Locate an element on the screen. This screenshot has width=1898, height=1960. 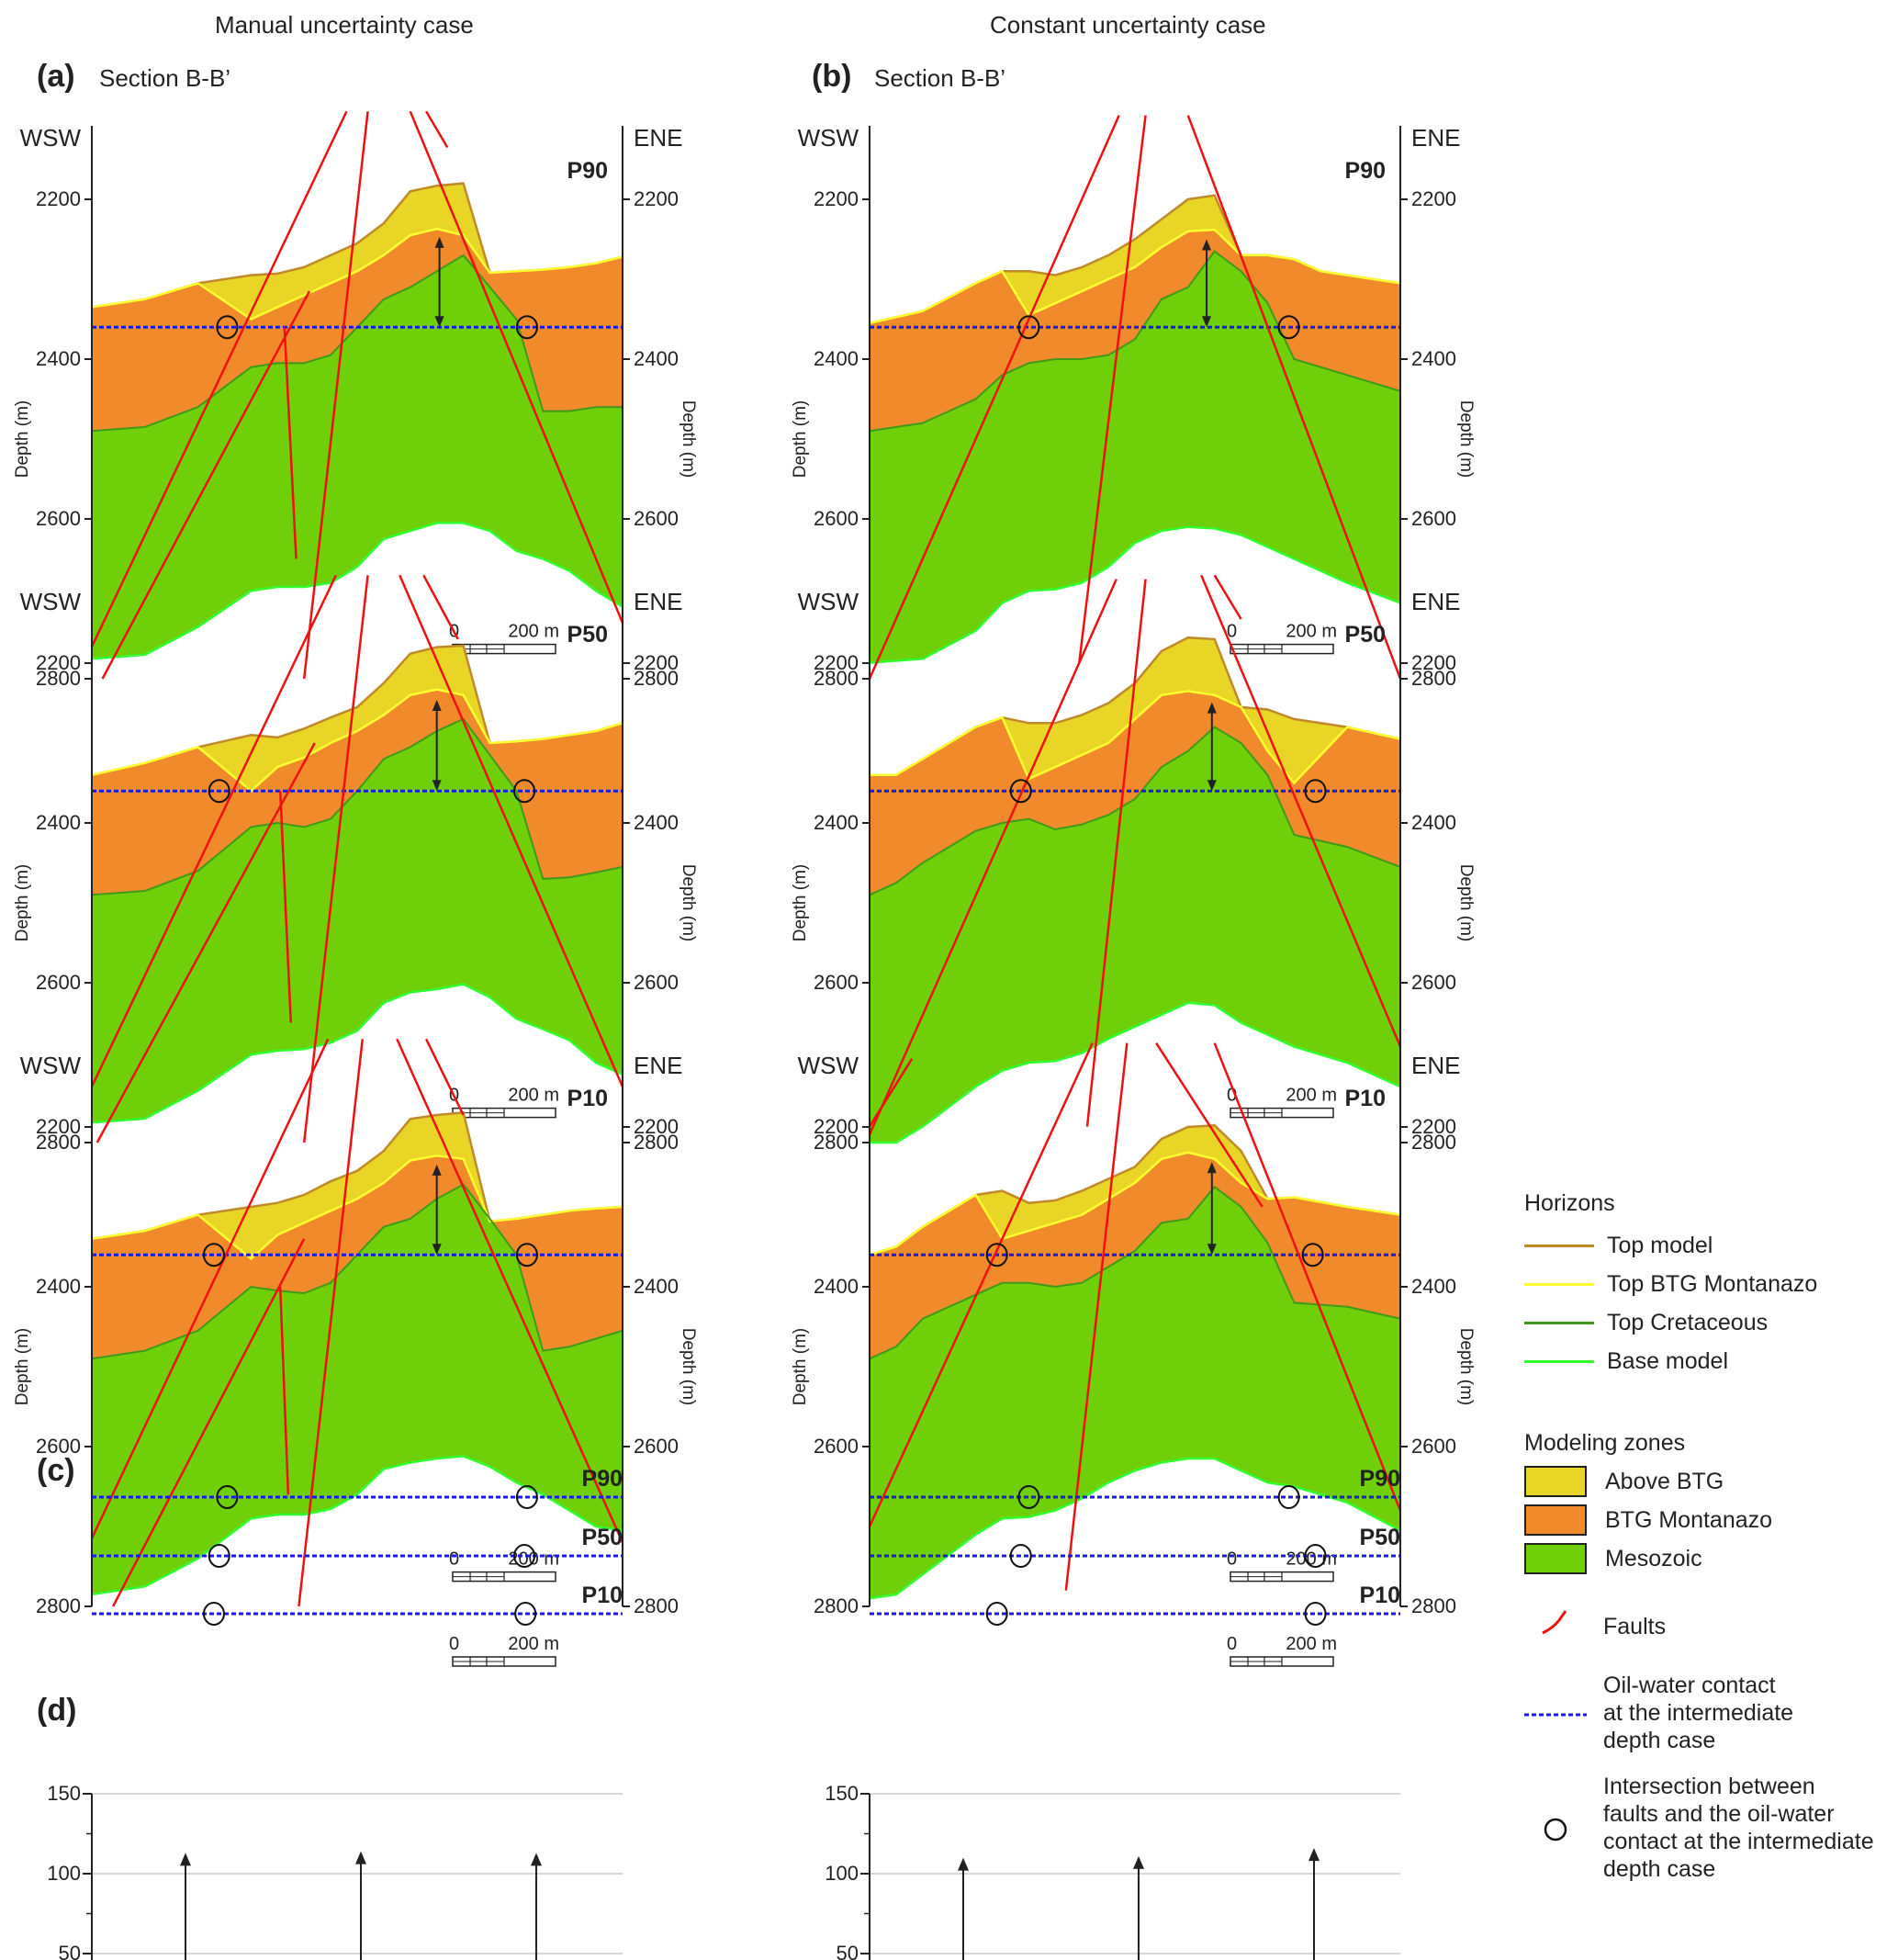
legend-intersection-label-line: Intersection between is located at coordinates (1709, 1786).